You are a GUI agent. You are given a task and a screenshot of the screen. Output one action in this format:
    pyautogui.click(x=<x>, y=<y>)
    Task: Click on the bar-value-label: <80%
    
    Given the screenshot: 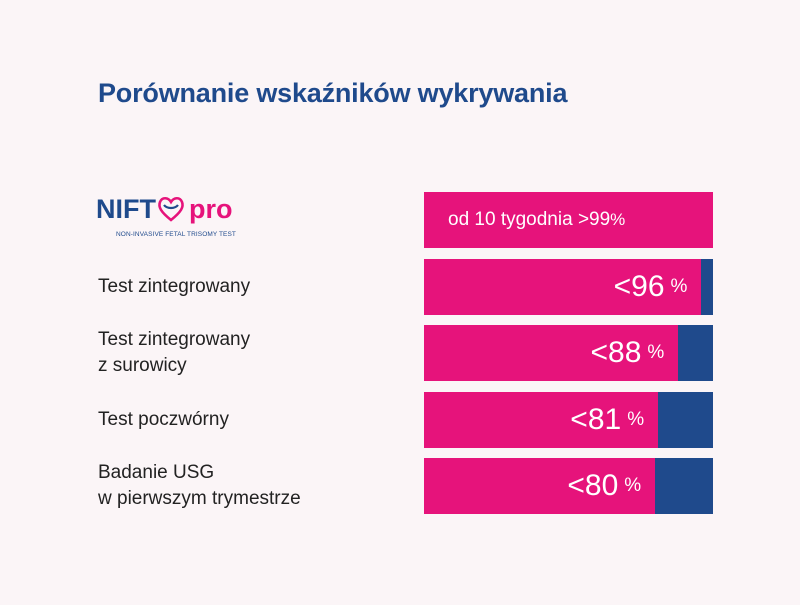 What is the action you would take?
    pyautogui.click(x=604, y=486)
    